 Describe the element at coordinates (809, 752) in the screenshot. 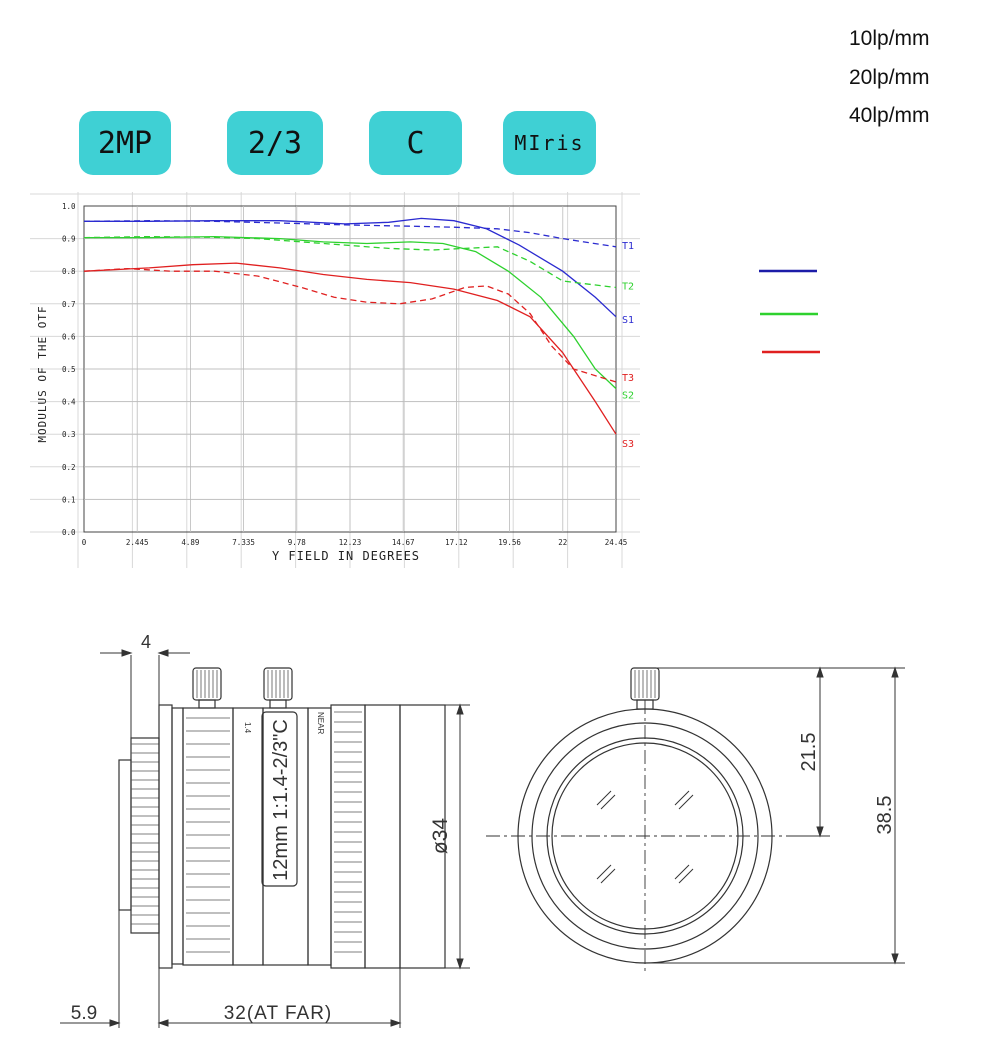

I see `dim-height-21-5: 21.5` at that location.